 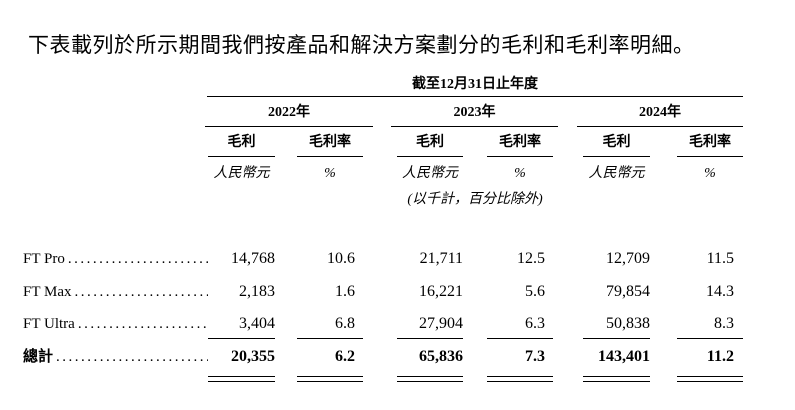 I want to click on table-note: (以千計，百分比除外), so click(x=475, y=199).